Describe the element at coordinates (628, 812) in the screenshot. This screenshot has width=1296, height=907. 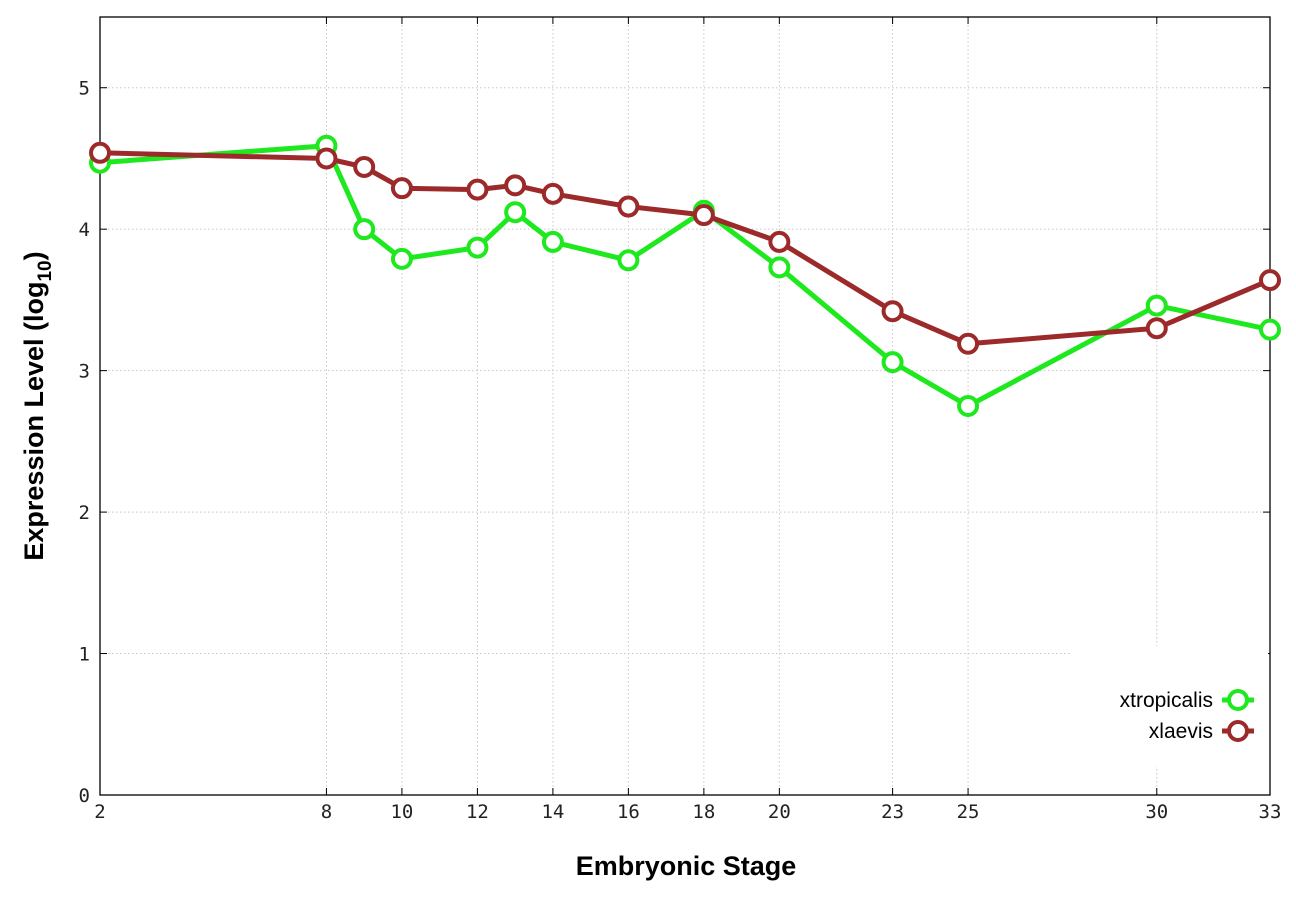
I see `x-tick-label: 16` at that location.